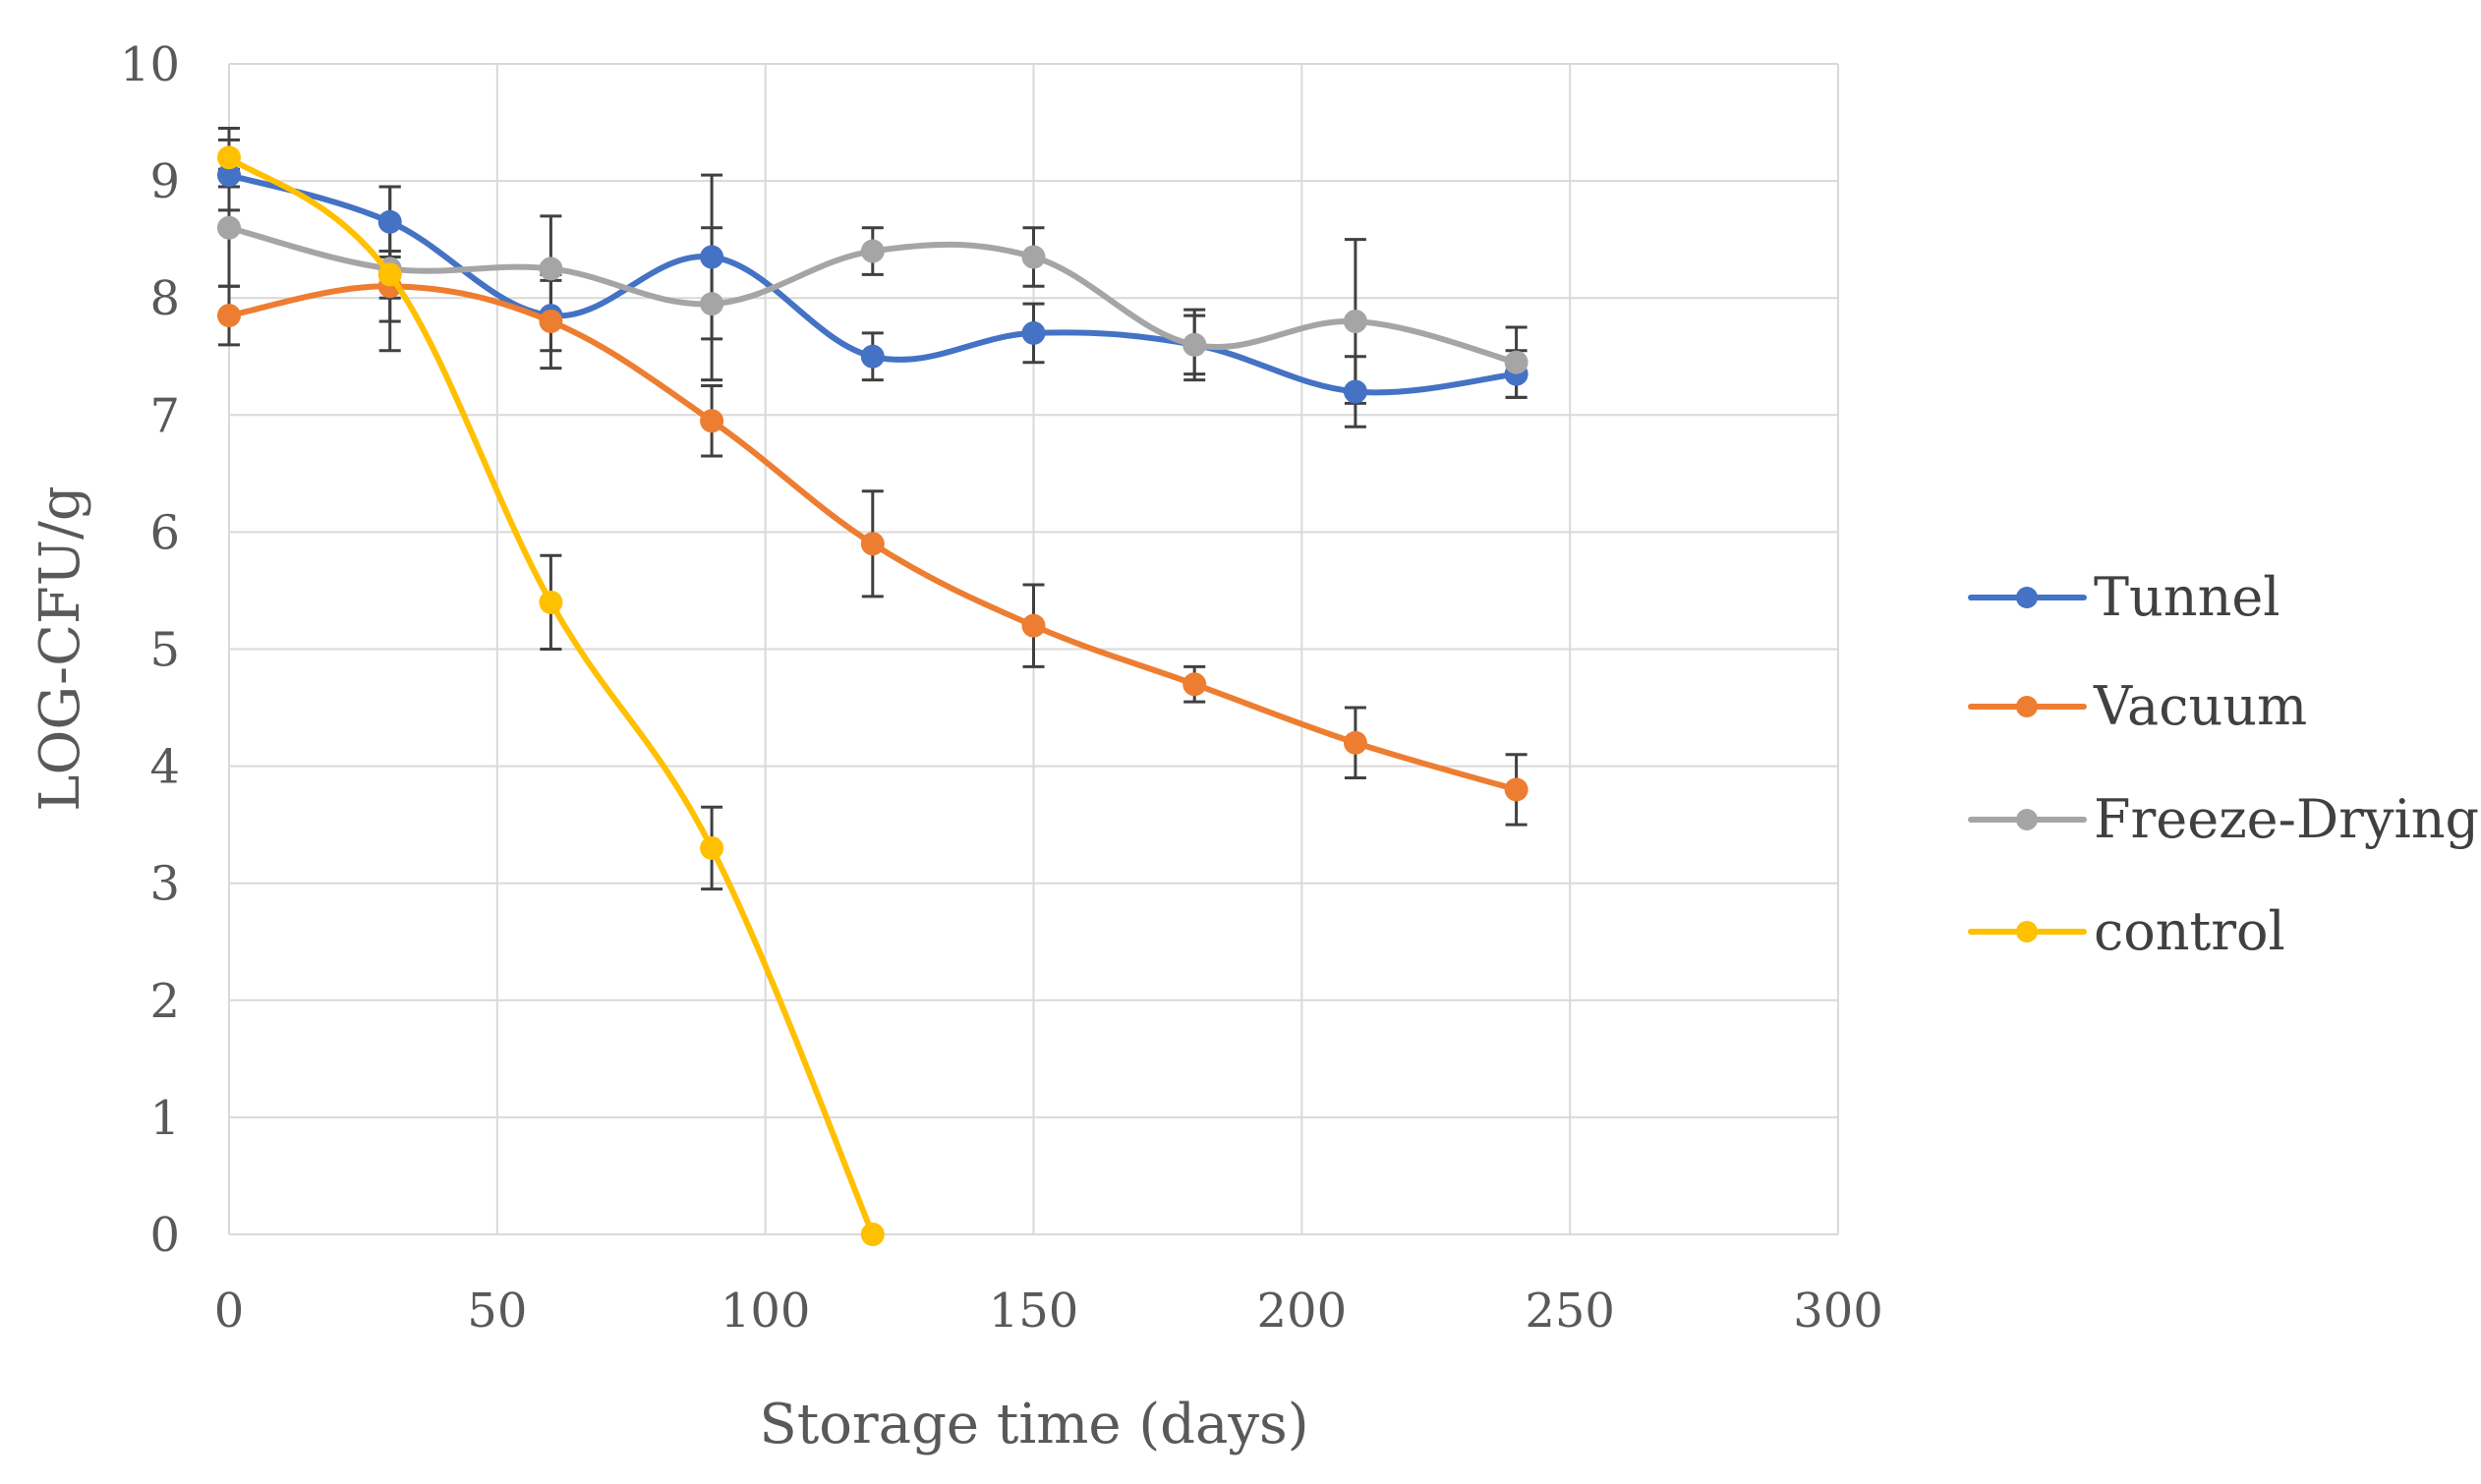 Image resolution: width=2481 pixels, height=1484 pixels. I want to click on y-tick-label: 6, so click(164, 532).